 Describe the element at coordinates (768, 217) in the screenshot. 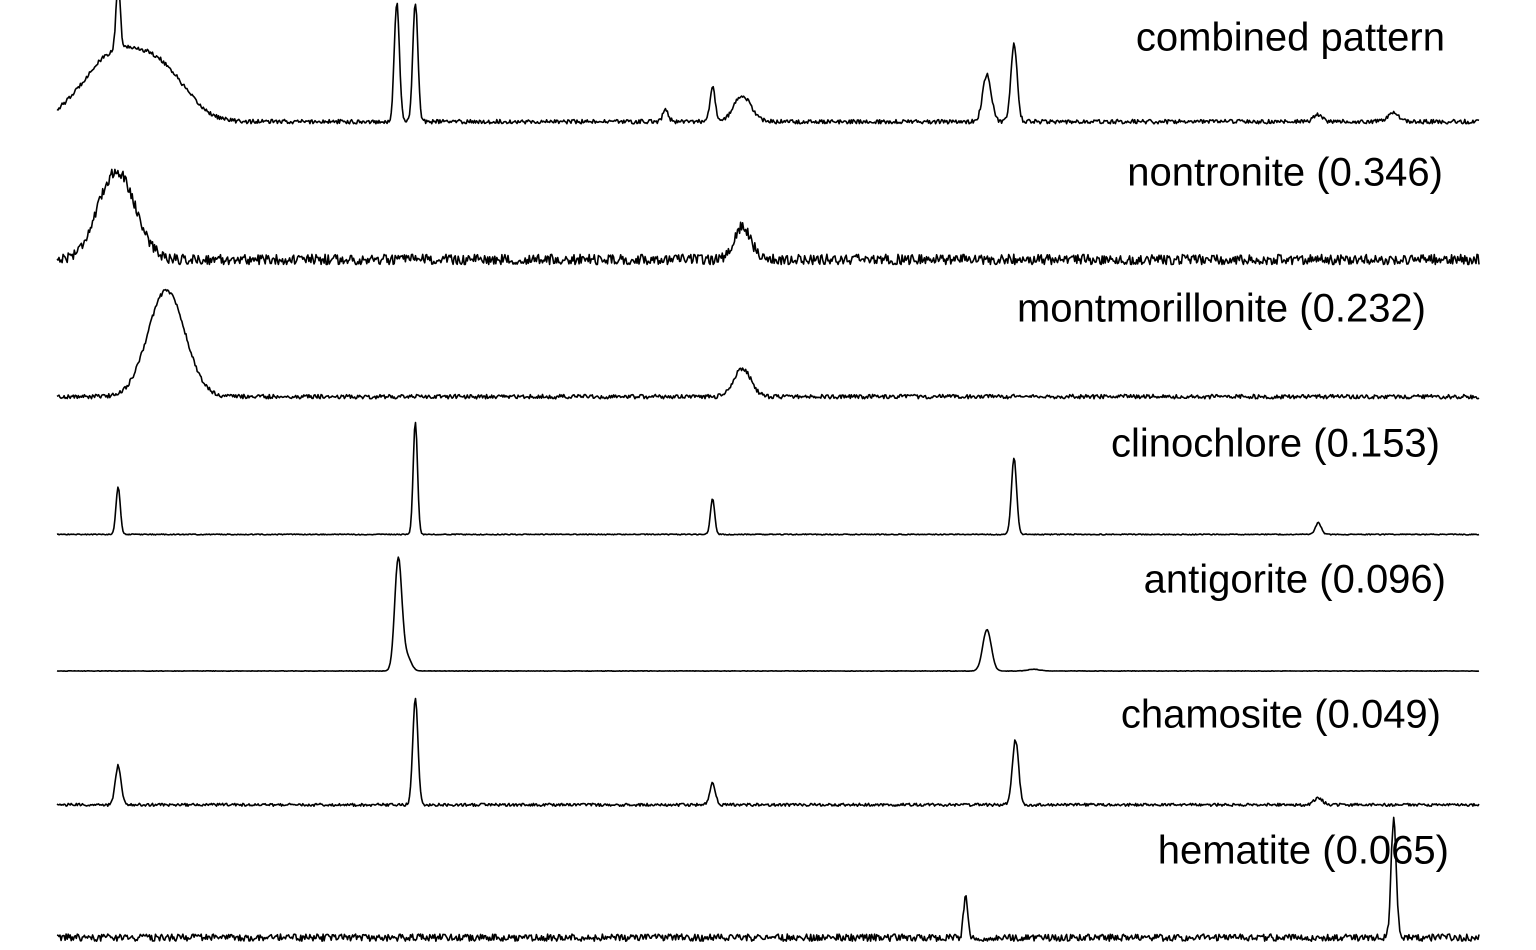

I see `series-line-nontronite` at that location.